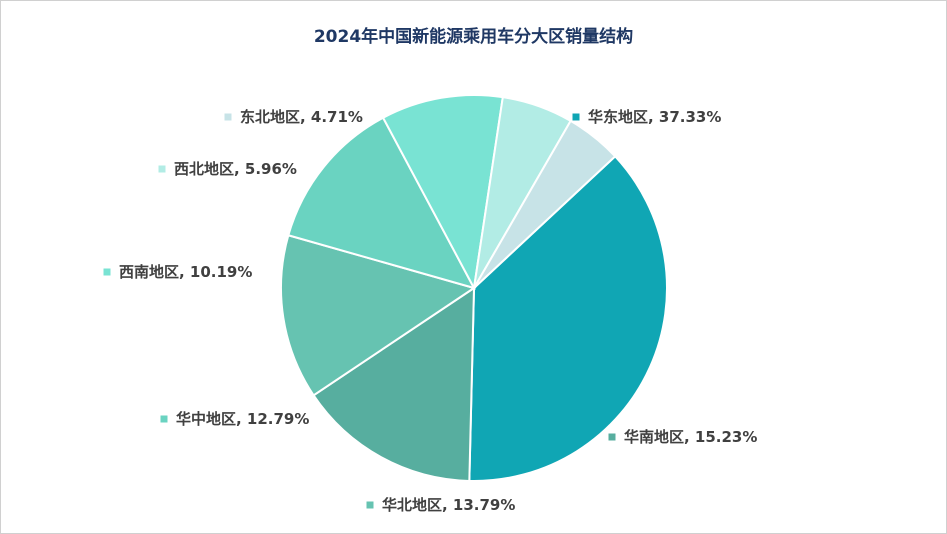 Image resolution: width=947 pixels, height=534 pixels. I want to click on data-label-1: 华东地区, 37.33%, so click(654, 117).